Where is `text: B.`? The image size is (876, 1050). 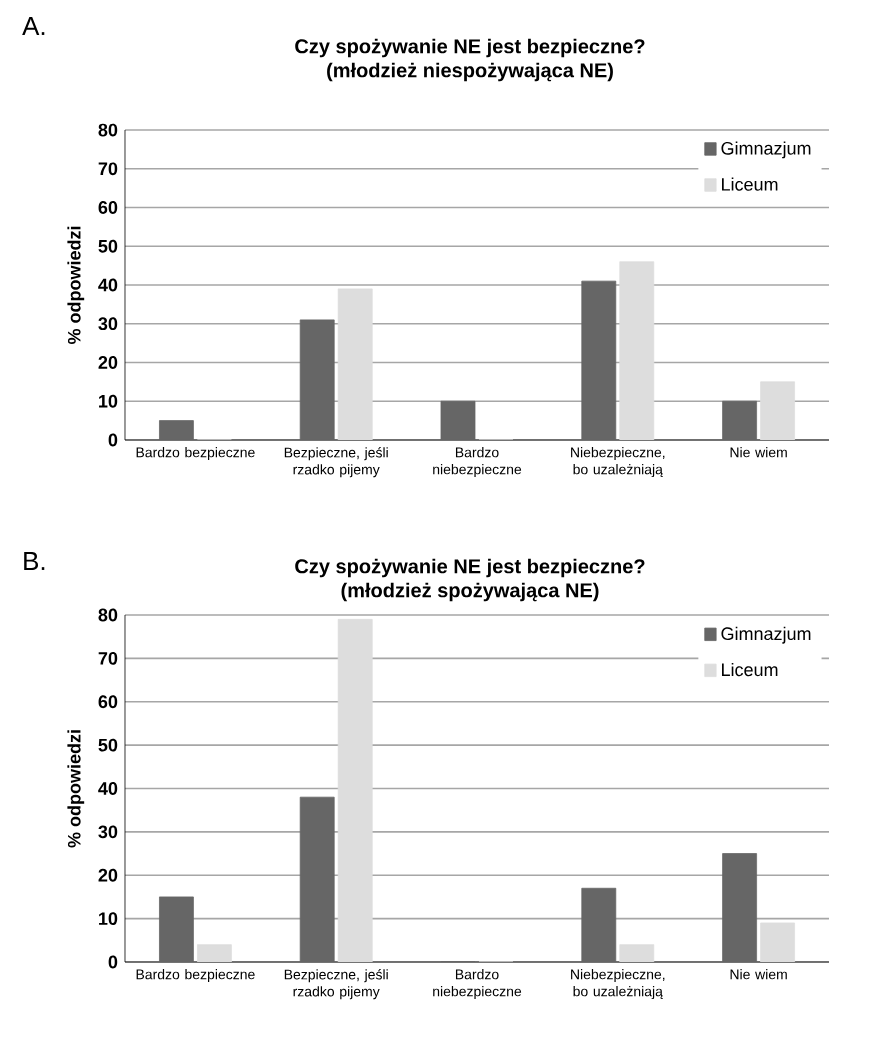
text: B. is located at coordinates (34, 561).